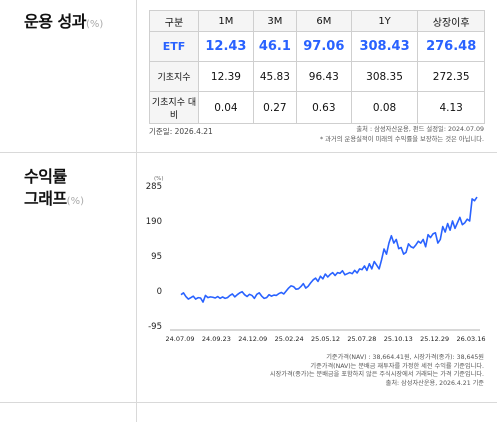 The width and height of the screenshot is (497, 422). Describe the element at coordinates (384, 107) in the screenshot. I see `table-cell: 0.08` at that location.